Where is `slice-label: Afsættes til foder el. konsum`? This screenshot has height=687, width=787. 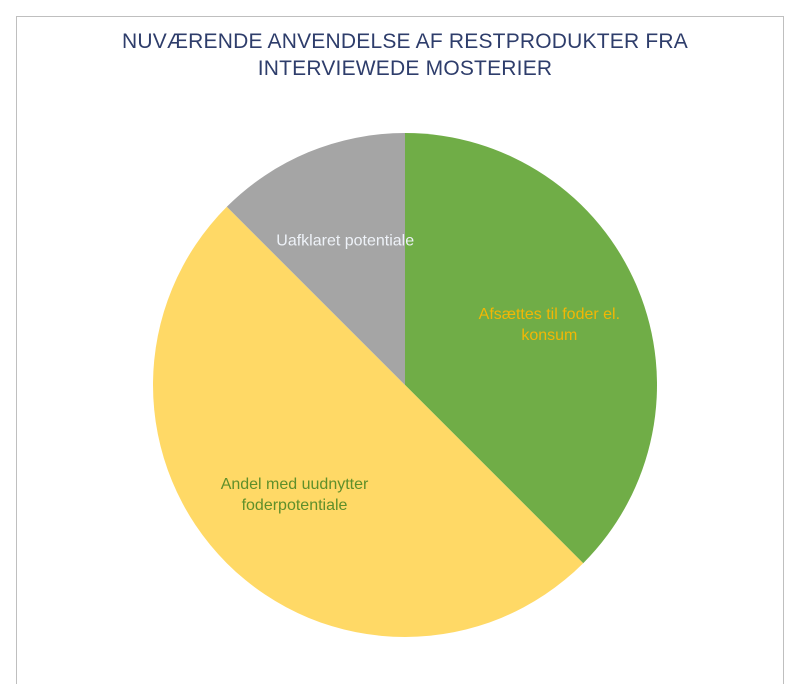 slice-label: Afsættes til foder el. konsum is located at coordinates (549, 325).